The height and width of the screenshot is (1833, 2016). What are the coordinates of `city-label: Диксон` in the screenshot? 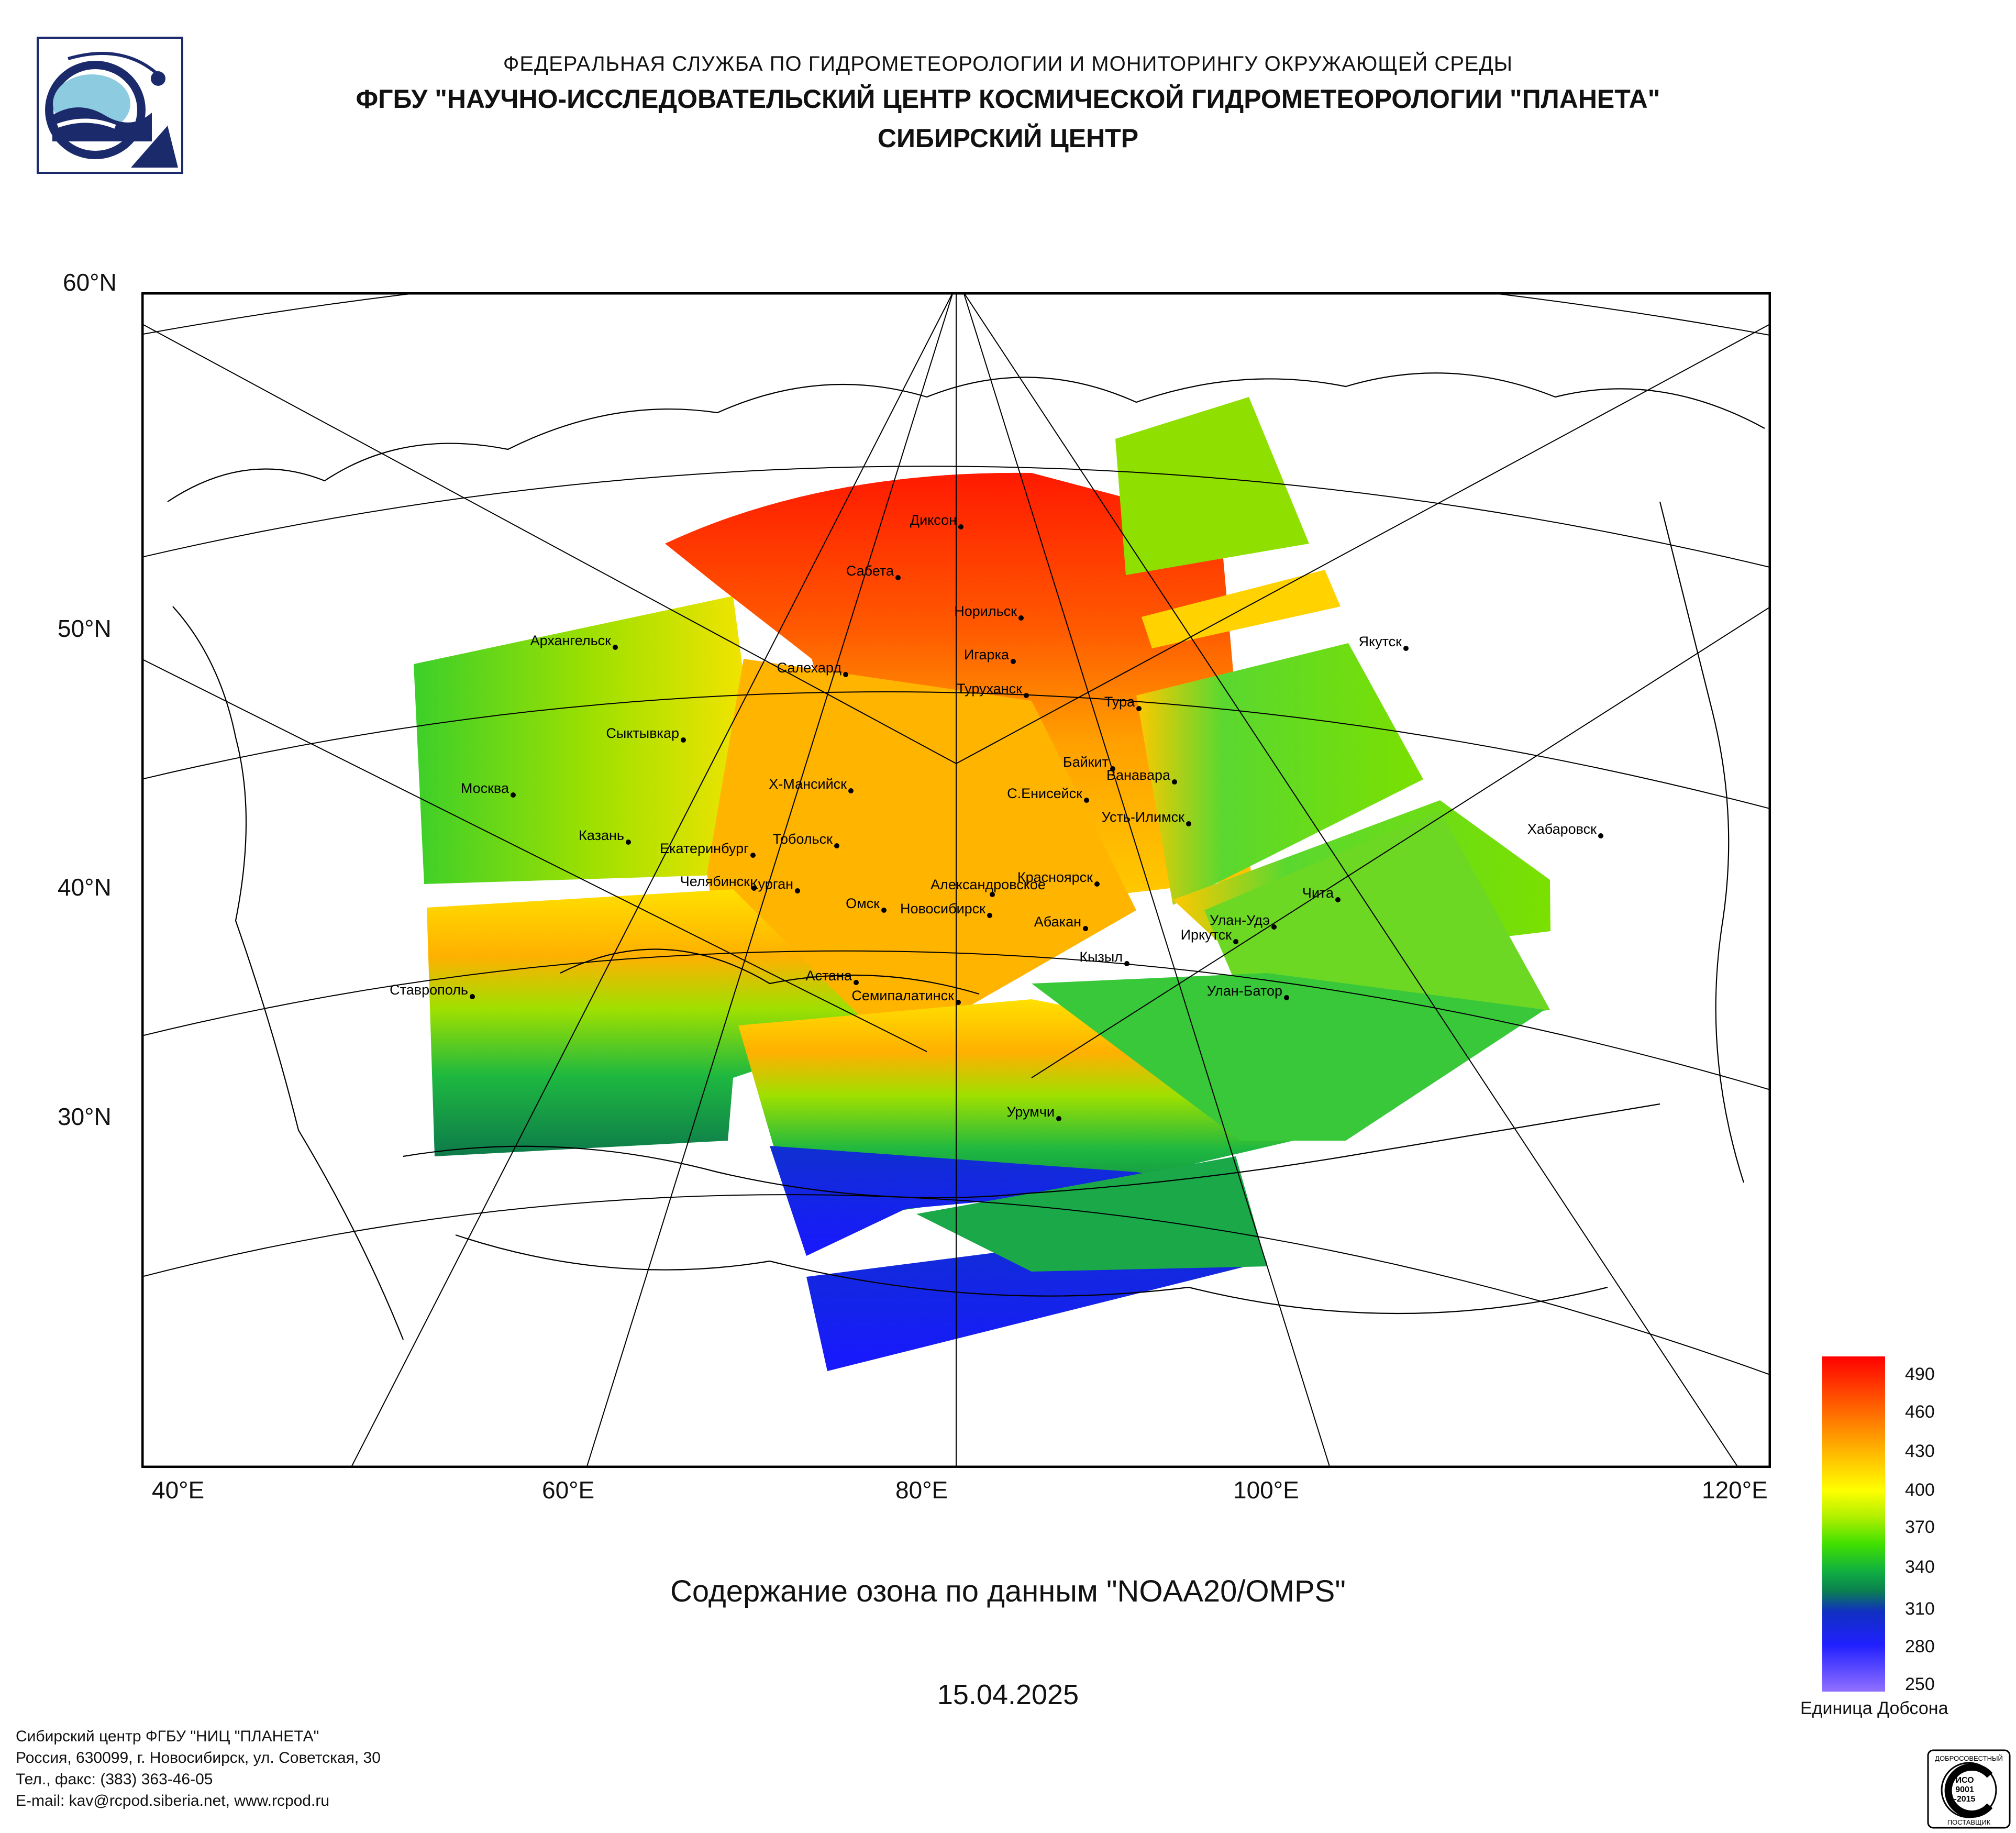 It's located at (934, 520).